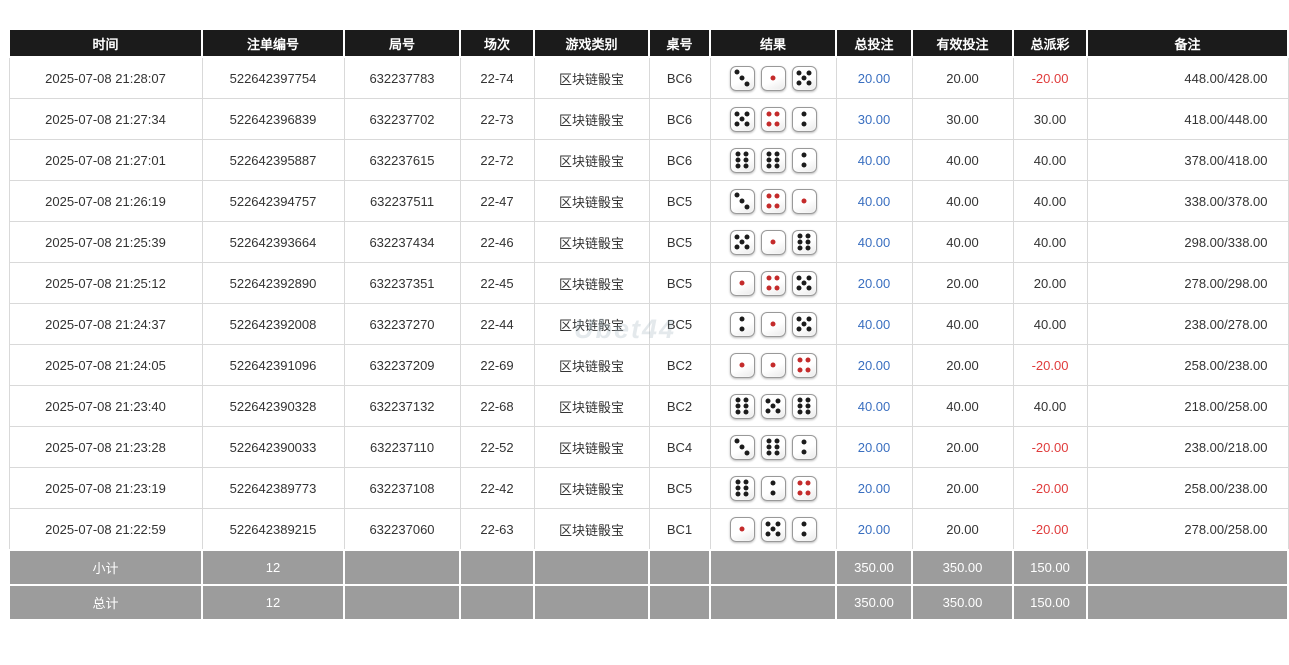 This screenshot has width=1289, height=665. I want to click on cell-remark: 238.00/278.00, so click(1187, 324).